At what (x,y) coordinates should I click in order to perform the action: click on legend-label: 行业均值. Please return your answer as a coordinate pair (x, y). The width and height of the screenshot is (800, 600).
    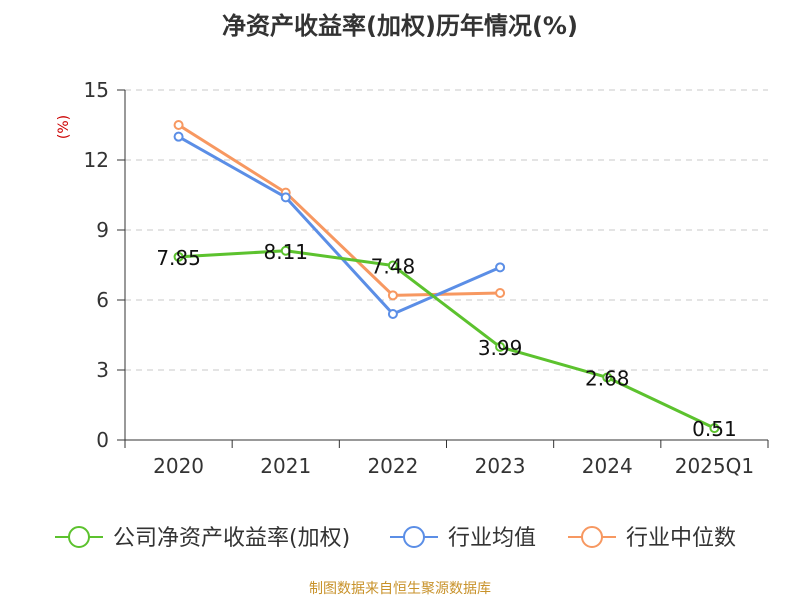
    Looking at the image, I should click on (492, 538).